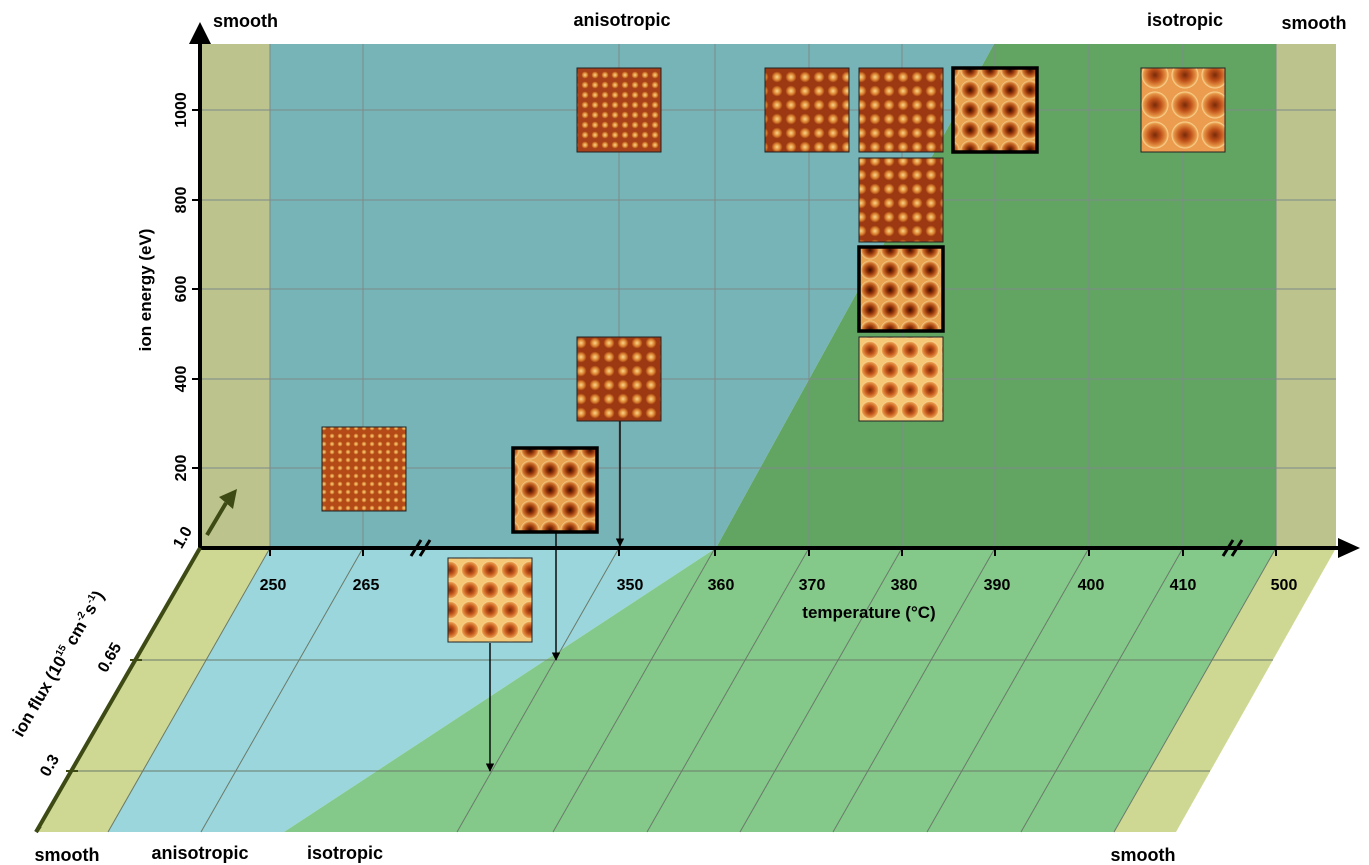  I want to click on x-tick-label: 390, so click(997, 585).